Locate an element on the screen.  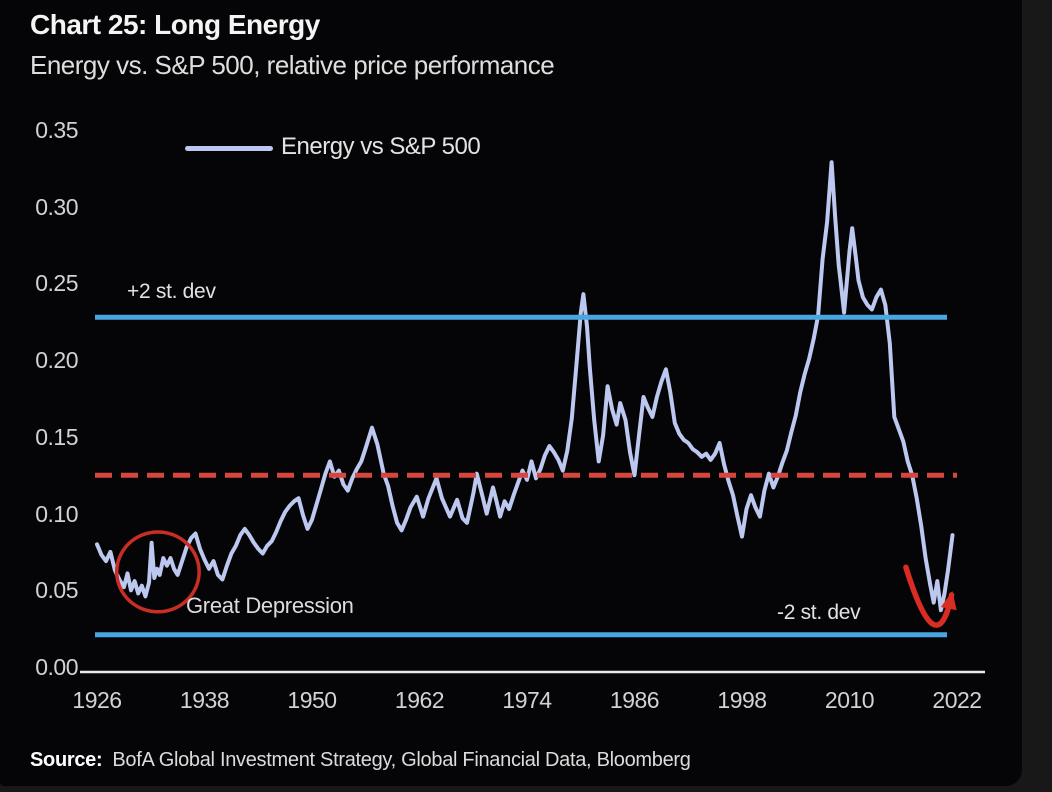
y-tick-label: 0.00 is located at coordinates (56, 667).